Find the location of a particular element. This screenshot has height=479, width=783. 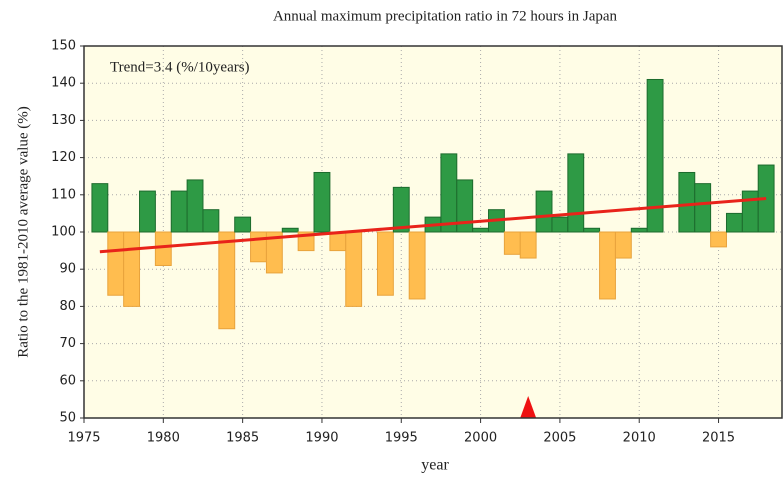

trend-annotation: Trend=3.4 (%/10years) is located at coordinates (180, 67).